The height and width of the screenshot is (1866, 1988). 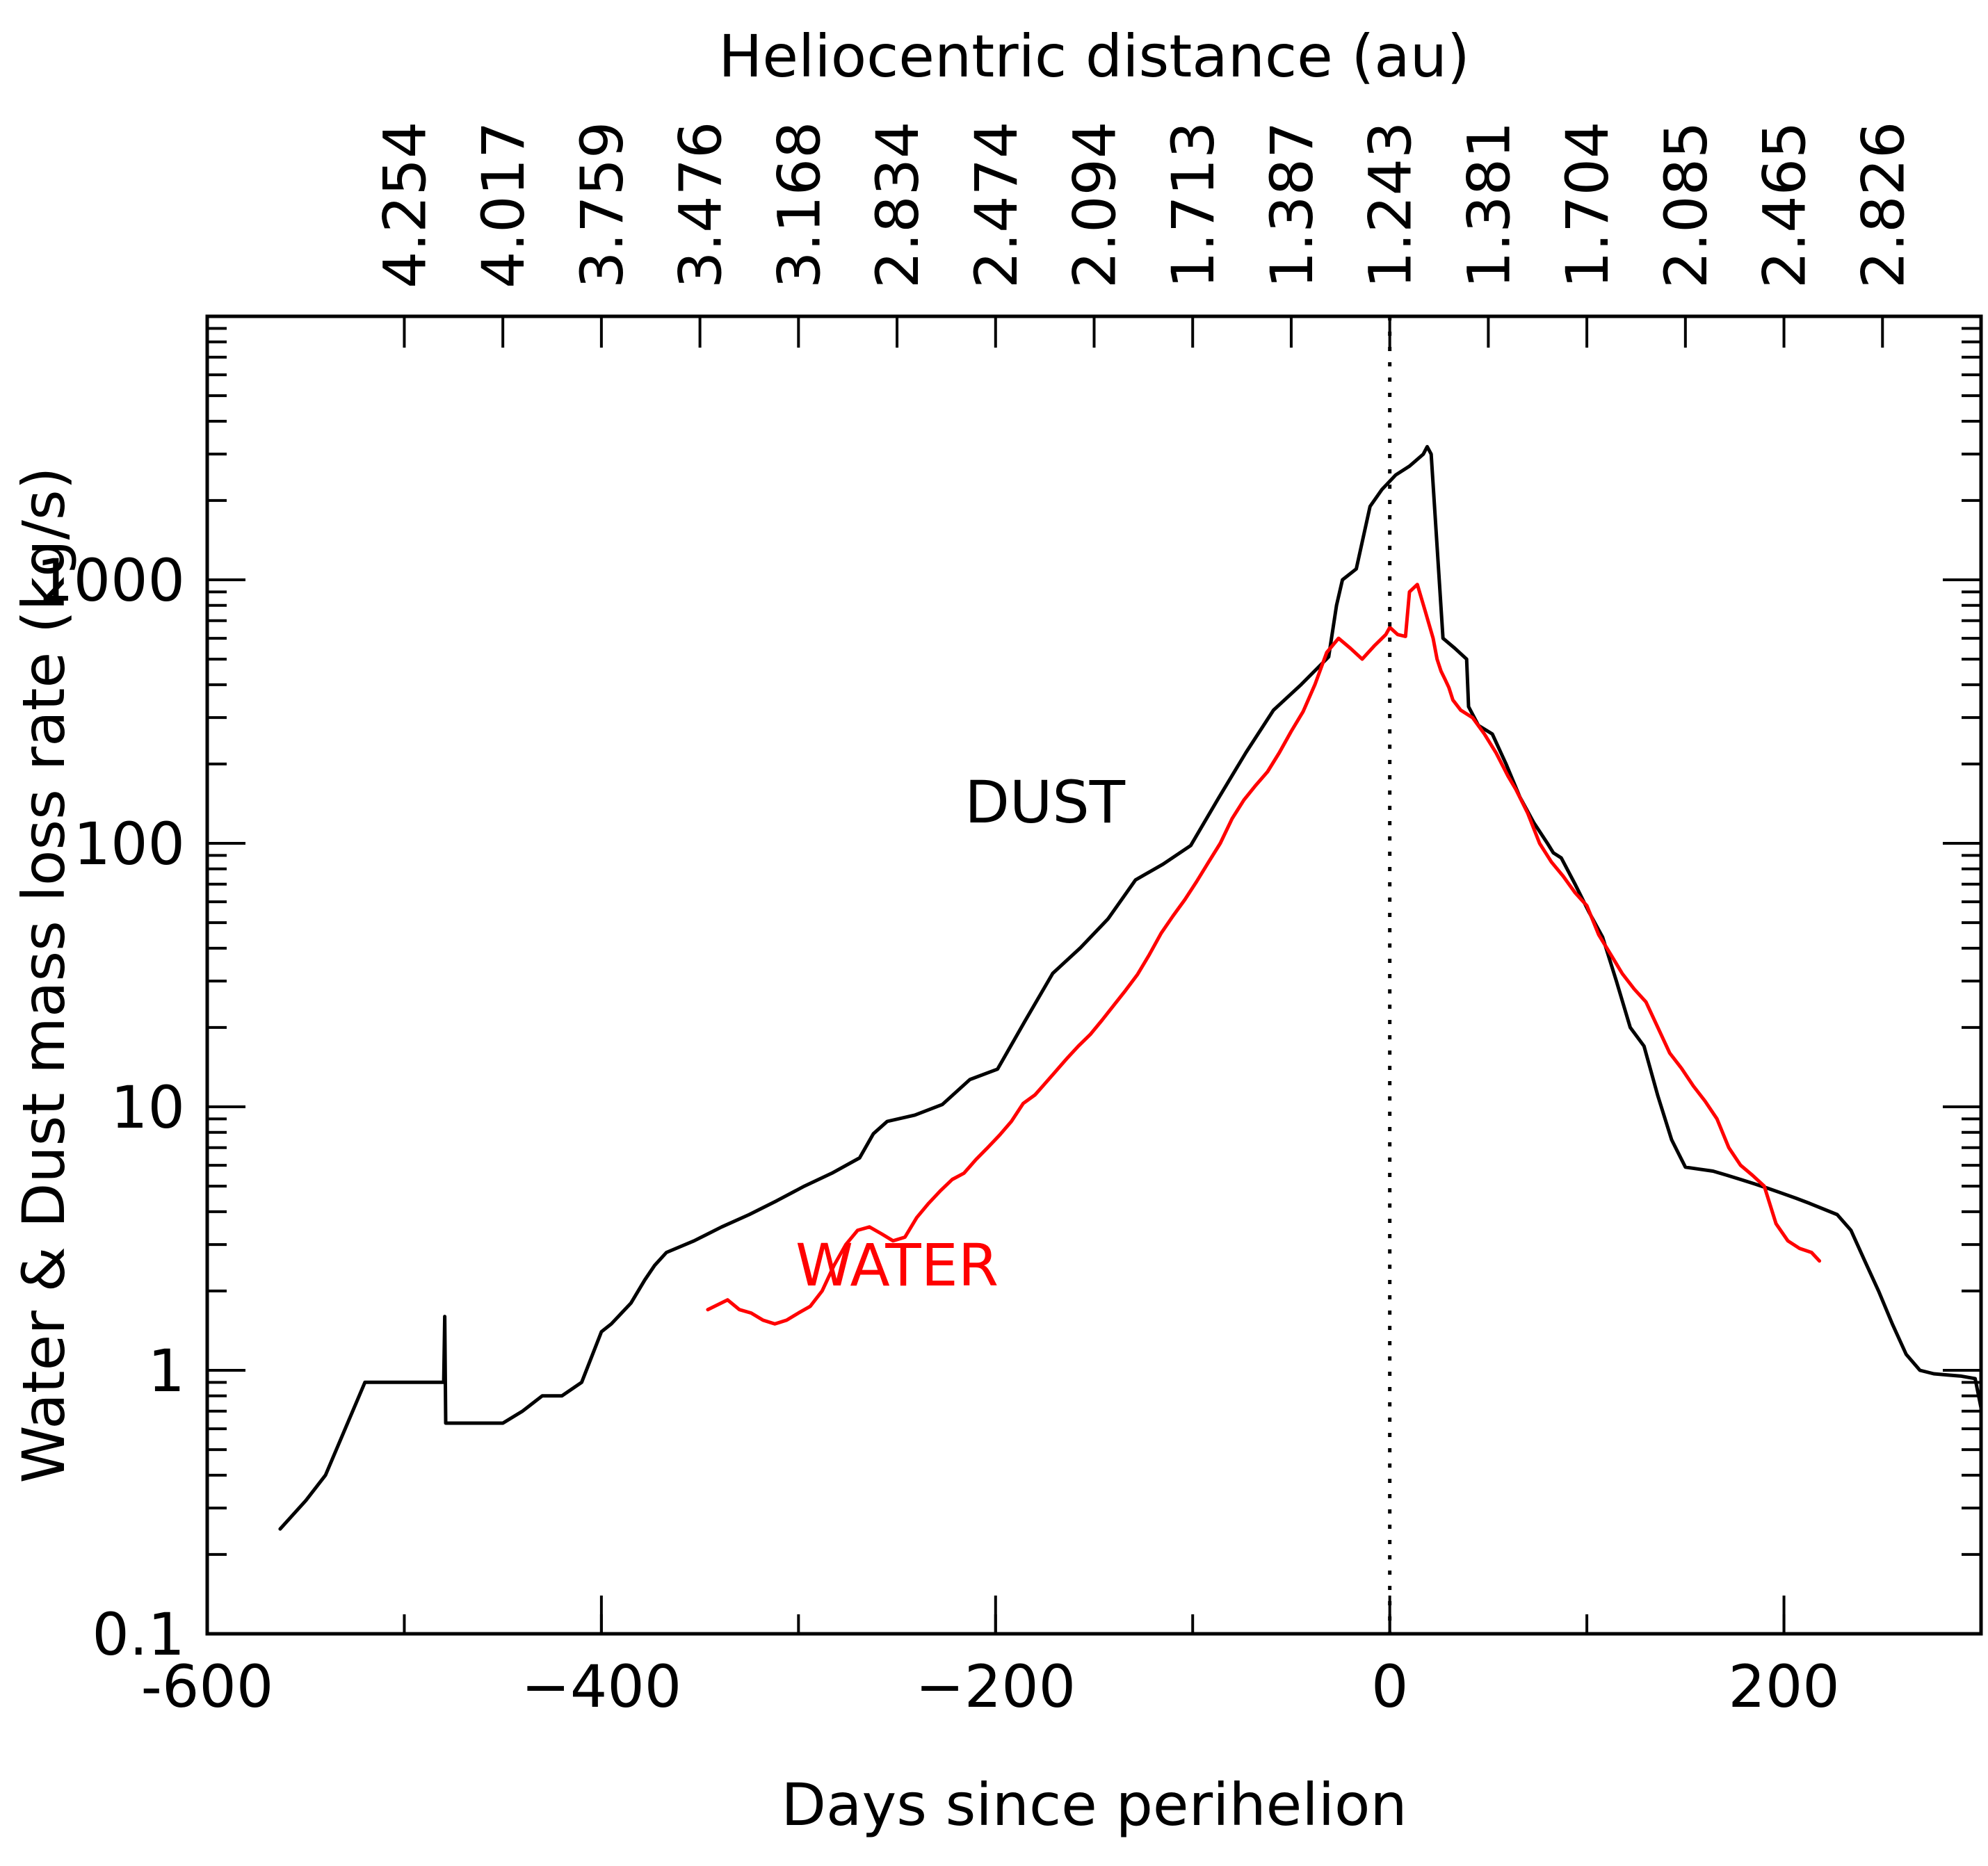 I want to click on x-tick-label: -600, so click(x=208, y=1687).